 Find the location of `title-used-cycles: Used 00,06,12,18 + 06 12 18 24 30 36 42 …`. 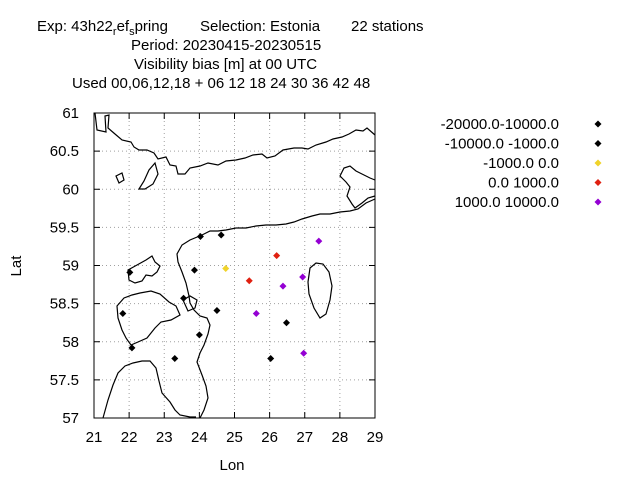

title-used-cycles: Used 00,06,12,18 + 06 12 18 24 30 36 42 … is located at coordinates (221, 83).